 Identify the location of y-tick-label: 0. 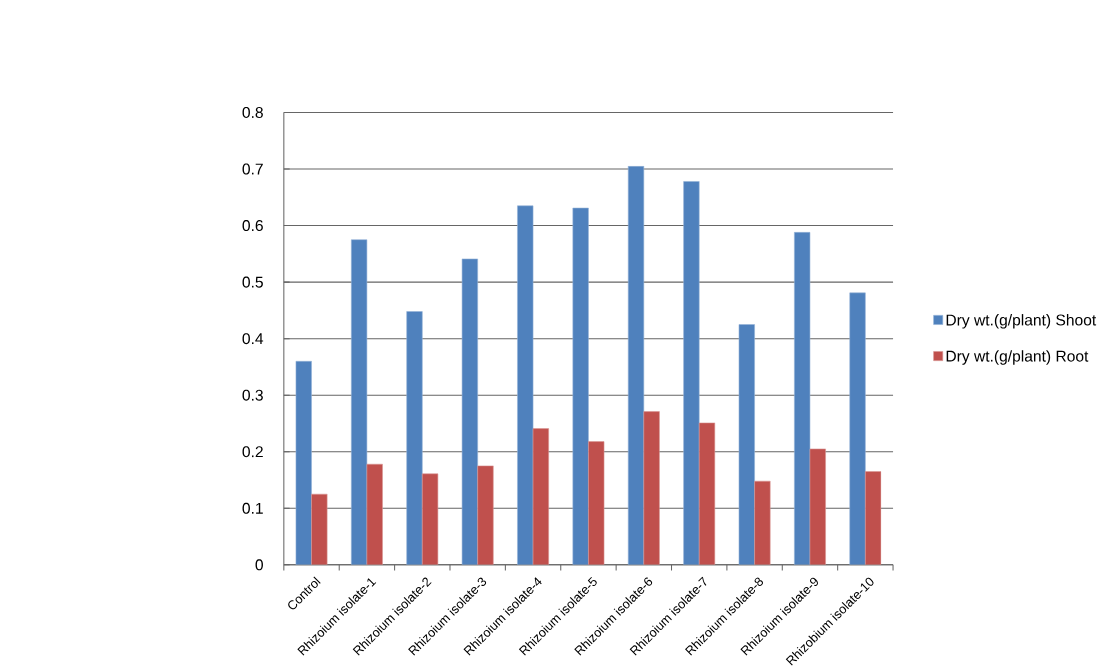
(259, 565).